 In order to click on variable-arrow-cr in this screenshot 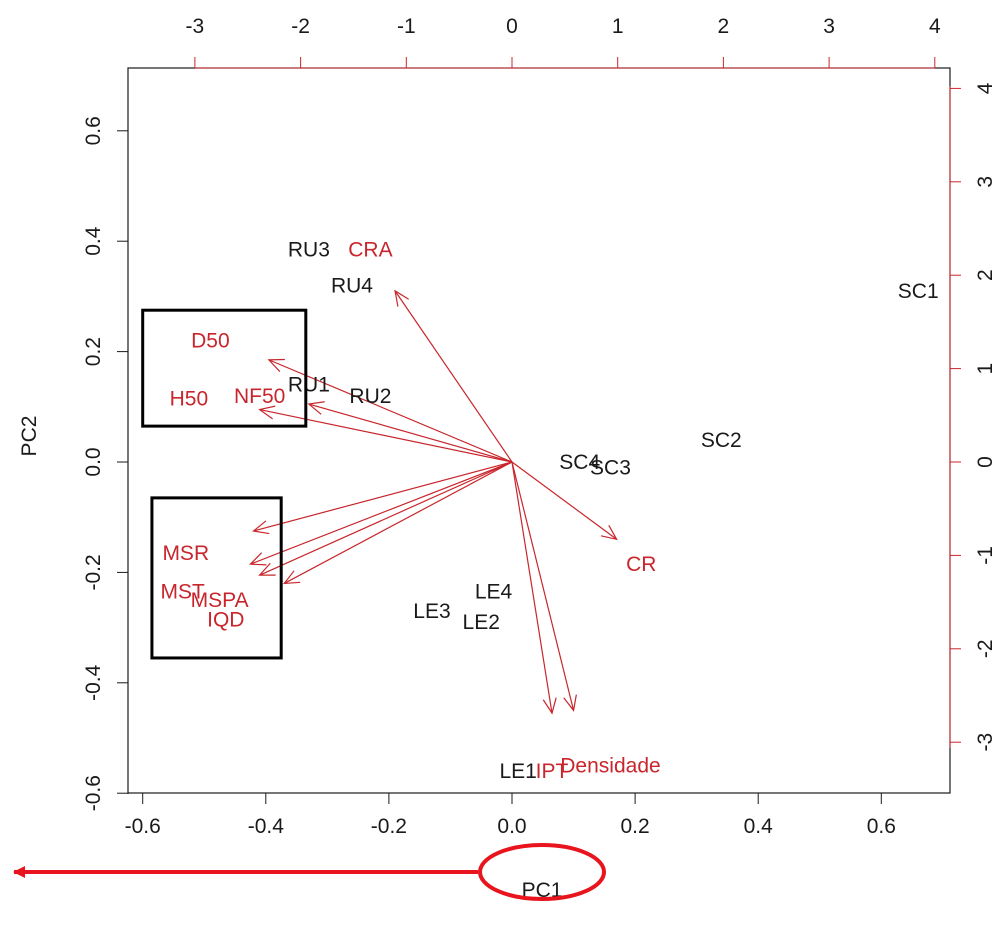, I will do `click(564, 500)`.